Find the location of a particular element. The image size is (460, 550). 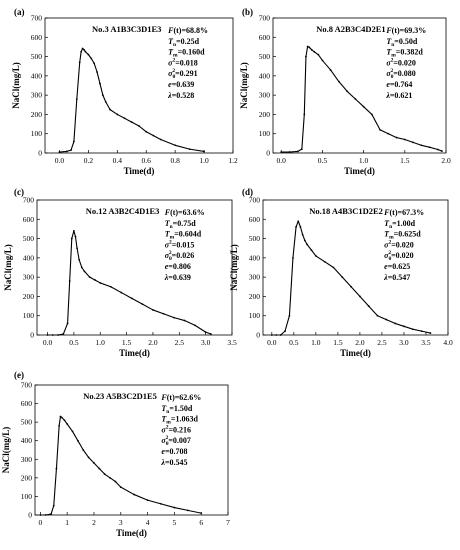

x-tick-label: 3.5 is located at coordinates (426, 342).